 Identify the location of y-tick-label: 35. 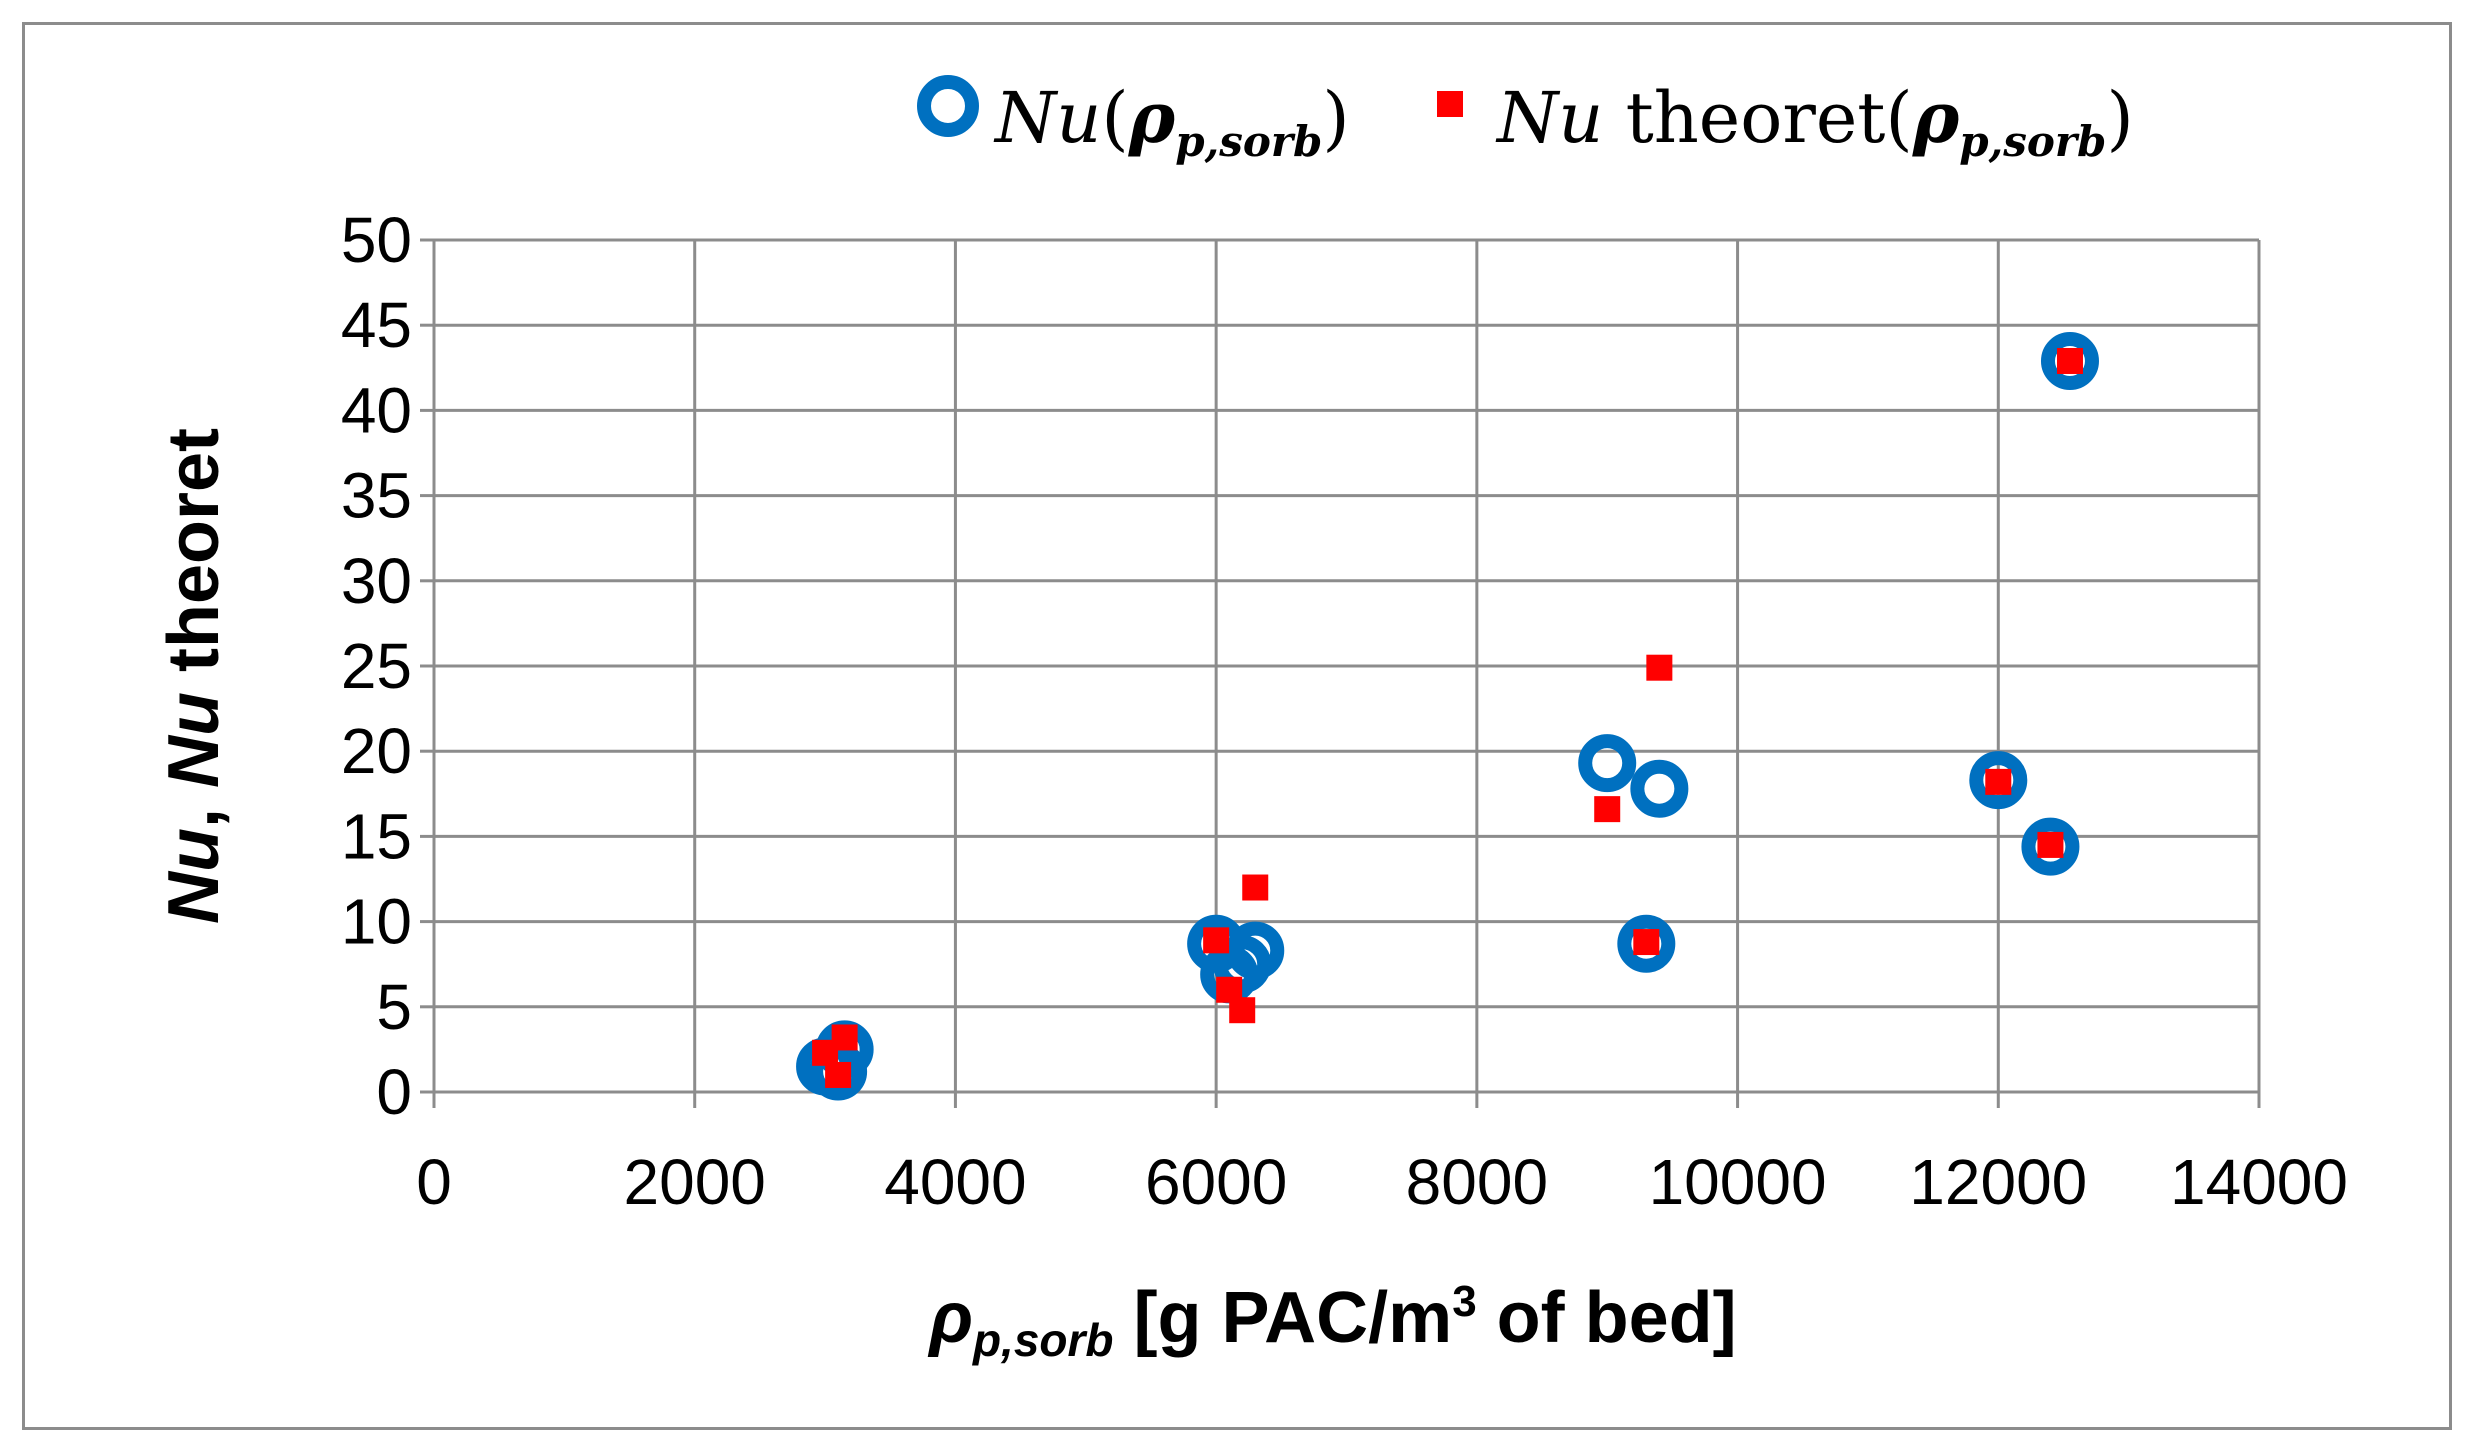
(376, 496).